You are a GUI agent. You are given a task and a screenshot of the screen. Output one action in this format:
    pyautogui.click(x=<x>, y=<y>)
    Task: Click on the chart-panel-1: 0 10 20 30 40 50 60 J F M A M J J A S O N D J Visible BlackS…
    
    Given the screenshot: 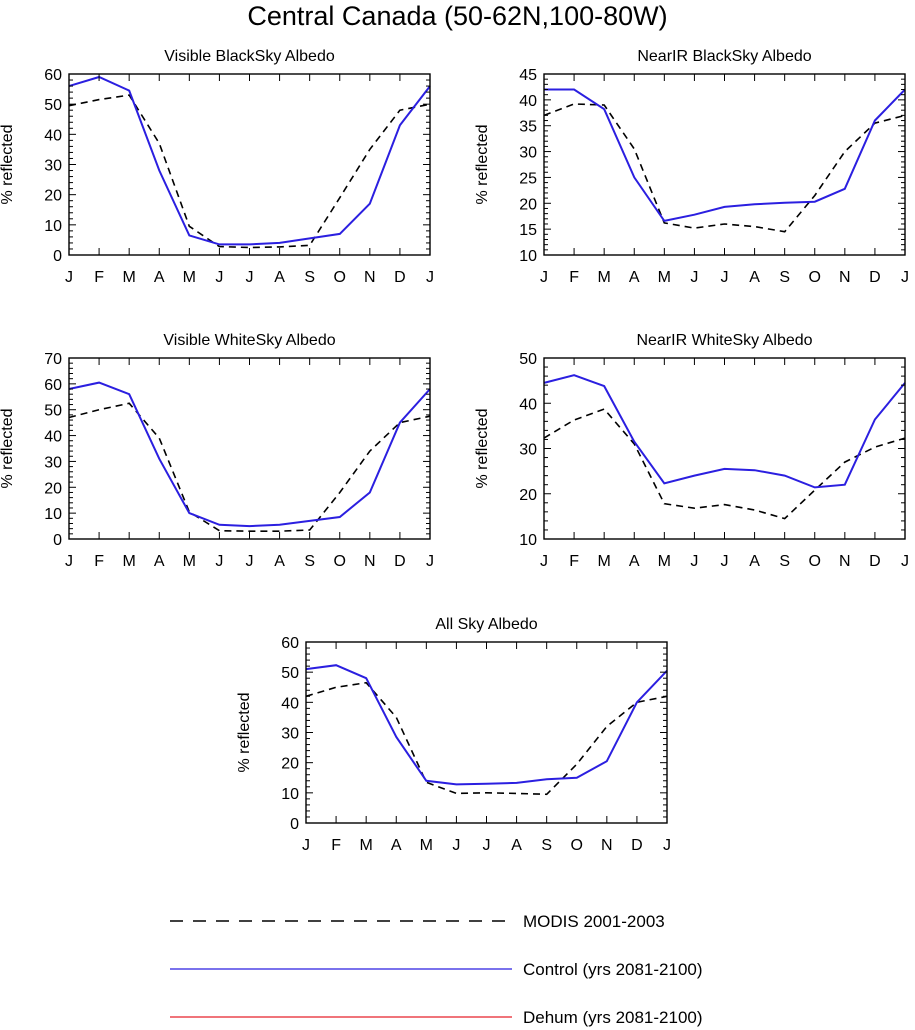 What is the action you would take?
    pyautogui.click(x=217, y=167)
    